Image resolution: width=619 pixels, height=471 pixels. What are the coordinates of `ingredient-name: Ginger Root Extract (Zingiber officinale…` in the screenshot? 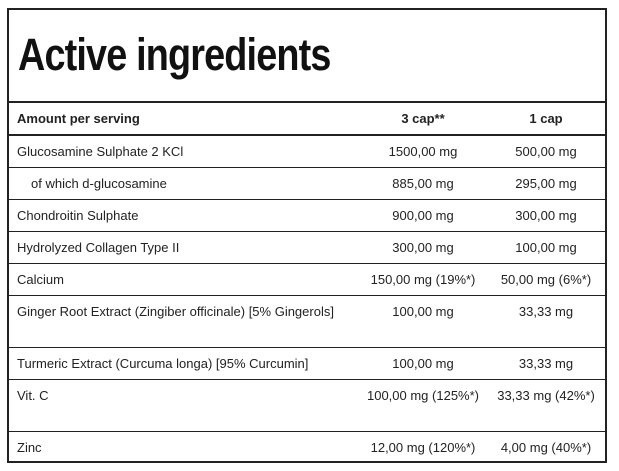 It's located at (175, 311).